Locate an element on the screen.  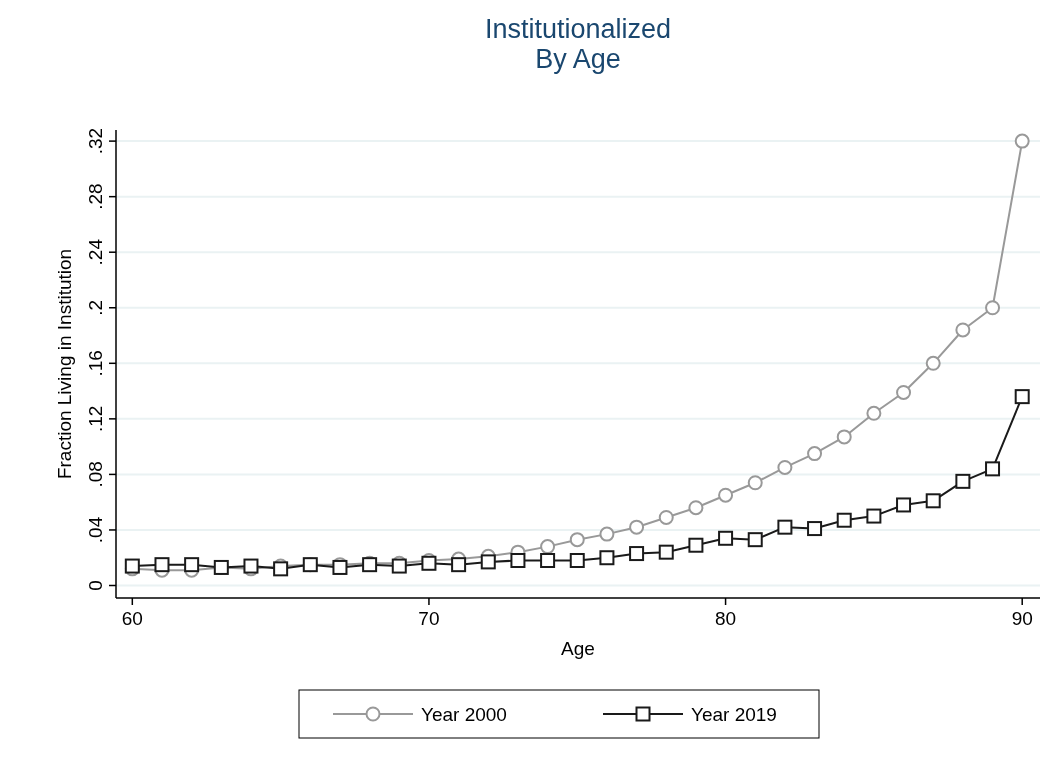
y-tick-label: .12 is located at coordinates (95, 419).